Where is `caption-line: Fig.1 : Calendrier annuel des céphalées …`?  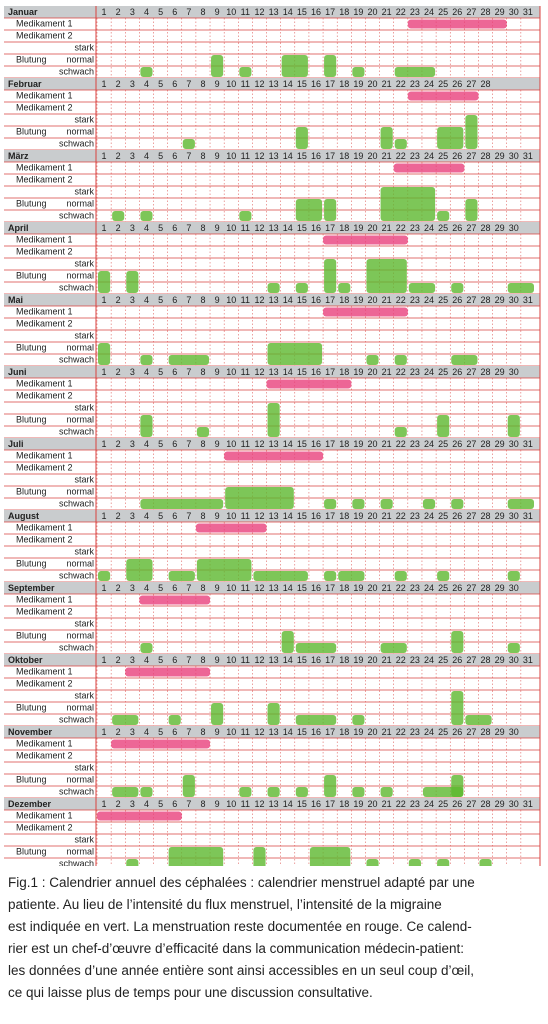
caption-line: Fig.1 : Calendrier annuel des céphalées … is located at coordinates (241, 882).